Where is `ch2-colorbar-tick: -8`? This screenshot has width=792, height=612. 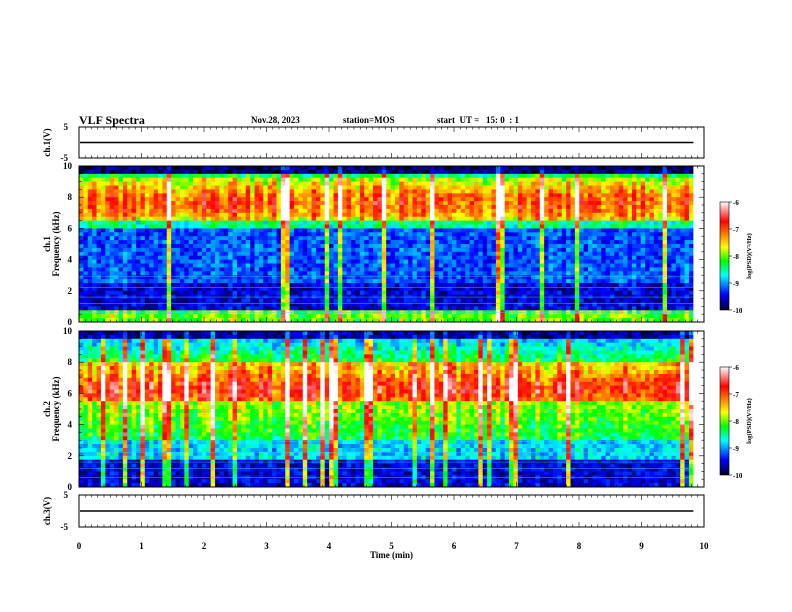 ch2-colorbar-tick: -8 is located at coordinates (736, 422).